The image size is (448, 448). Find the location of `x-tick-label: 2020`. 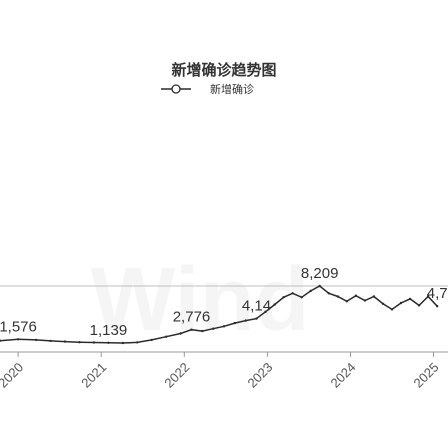

x-tick-label: 2020 is located at coordinates (13, 375).